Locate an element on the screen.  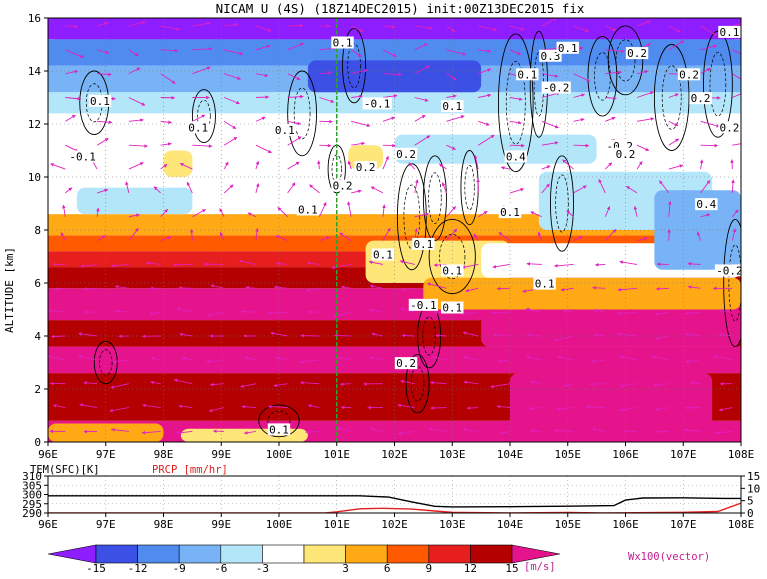
prcp-label: PRCP [mm/hr] is located at coordinates (190, 470).